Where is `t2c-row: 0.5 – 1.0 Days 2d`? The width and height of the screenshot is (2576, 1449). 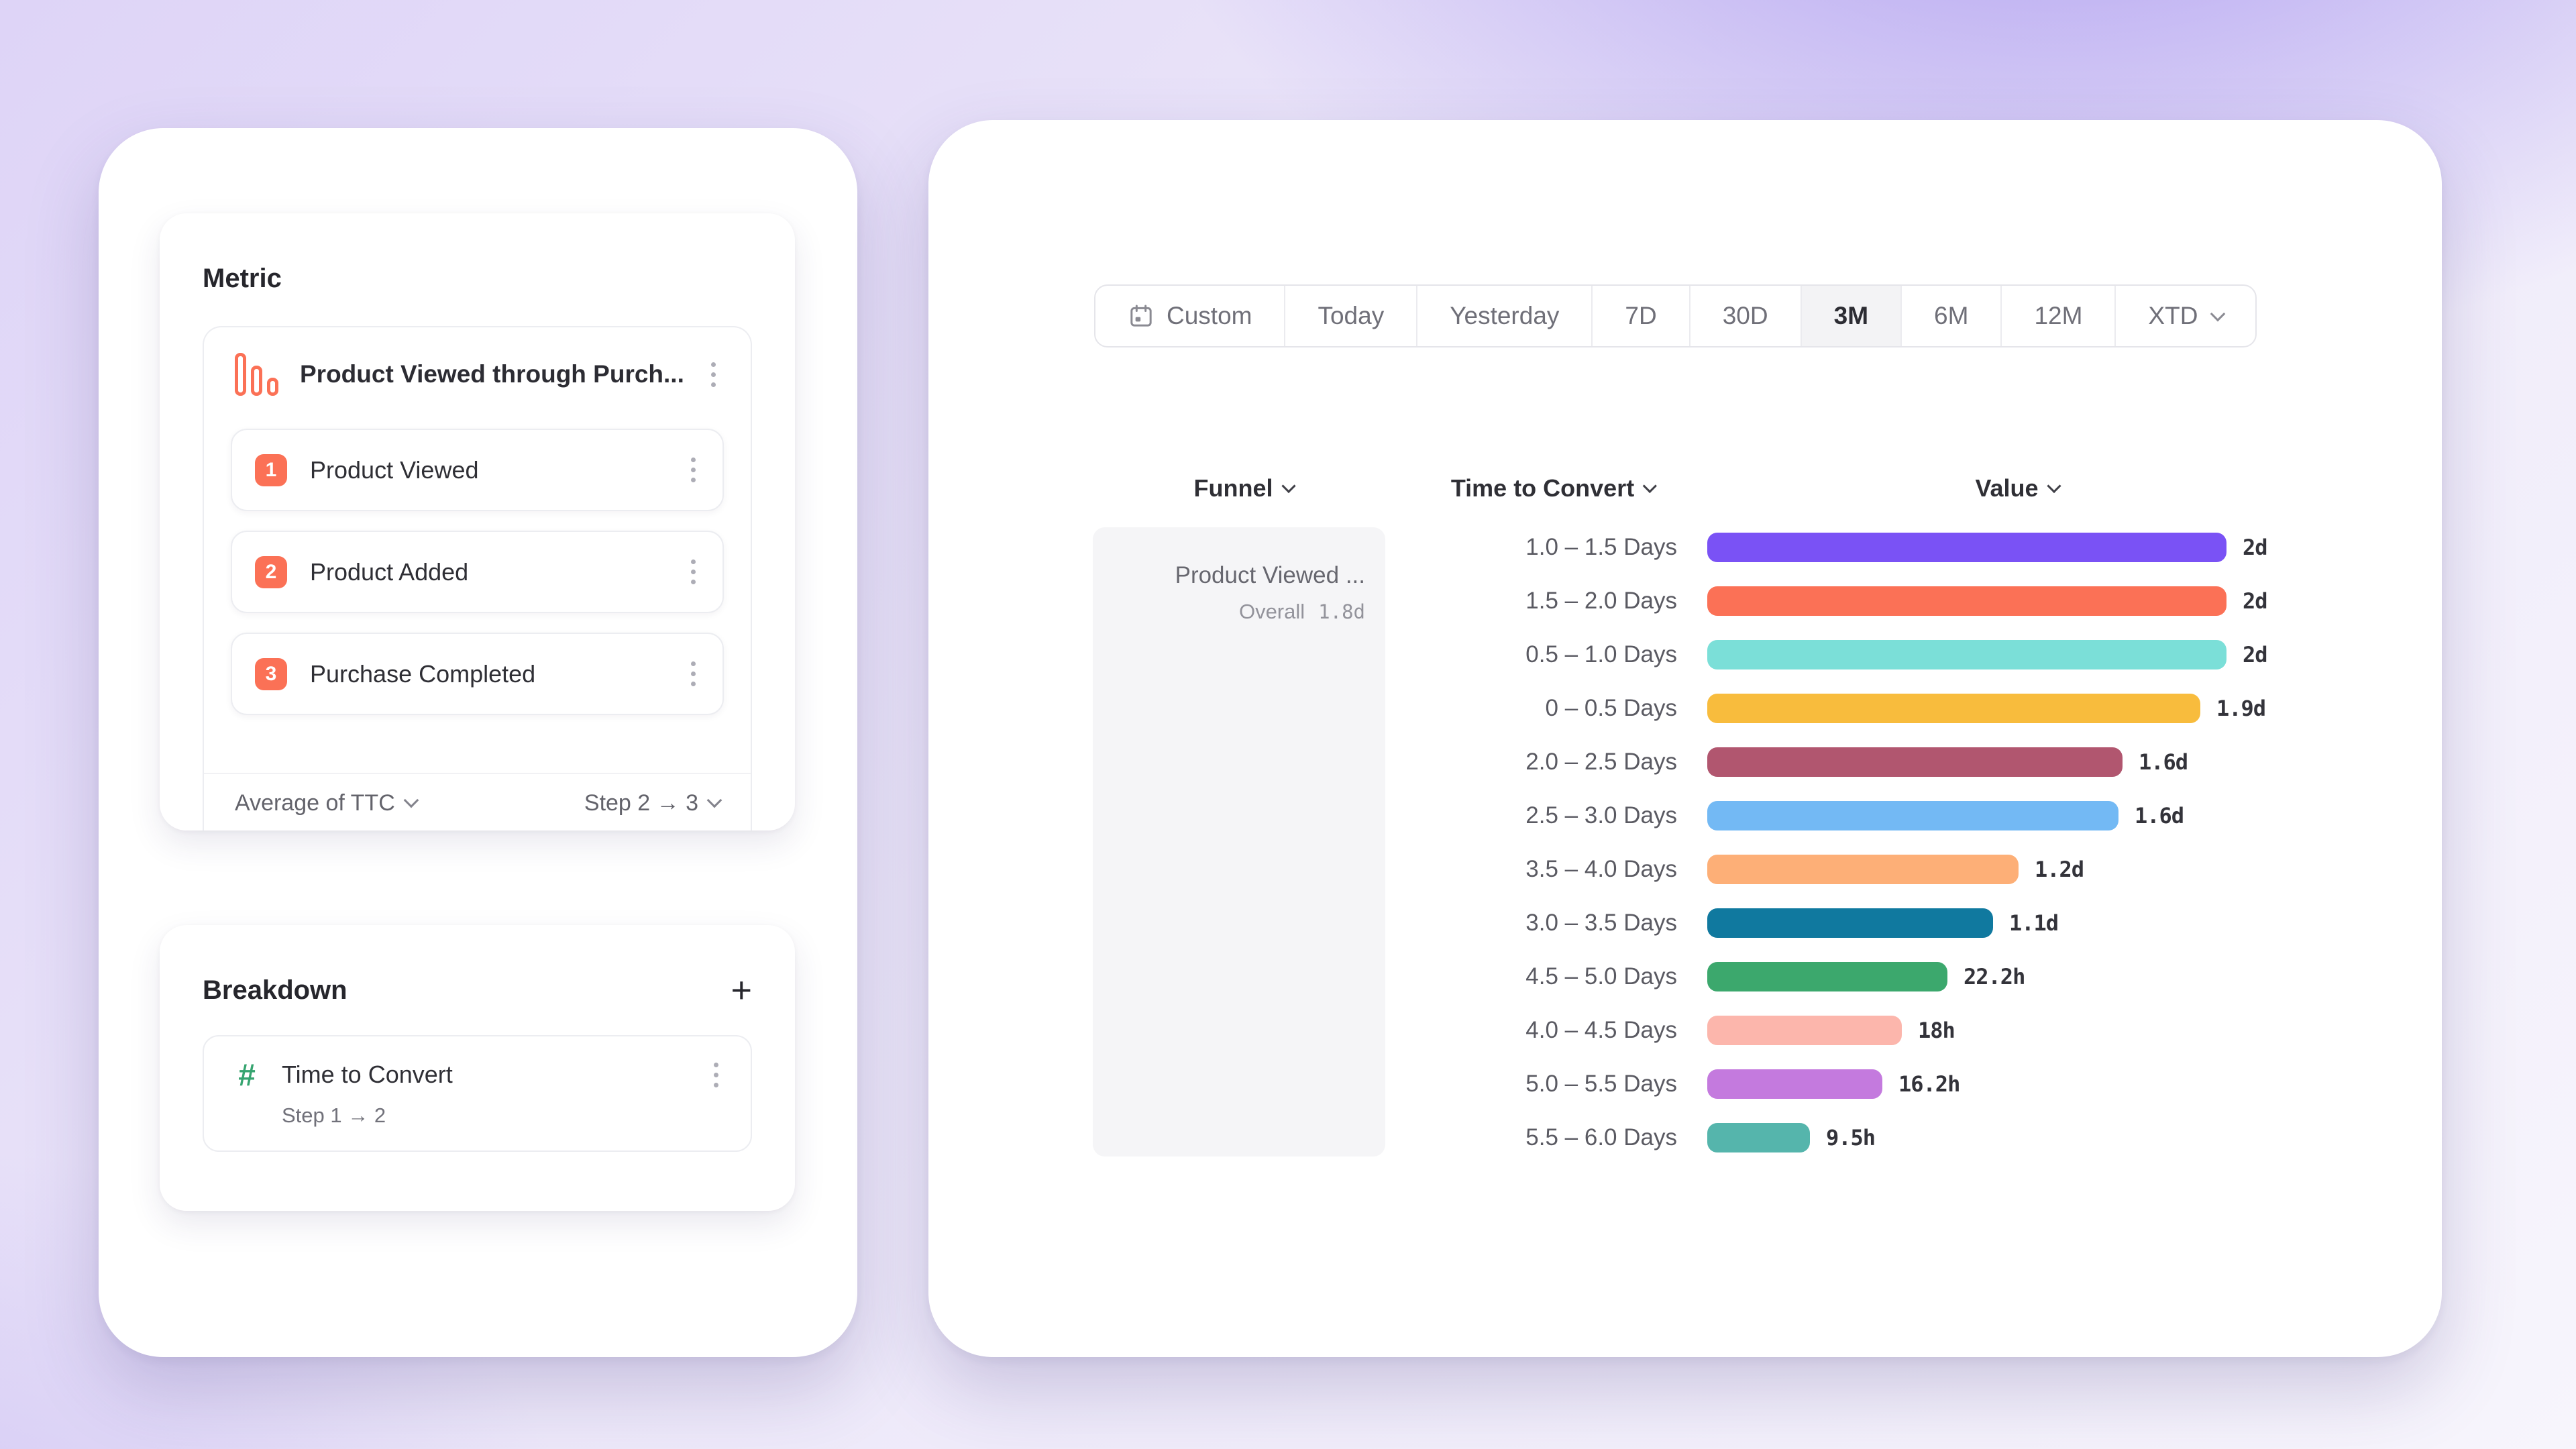 t2c-row: 0.5 – 1.0 Days 2d is located at coordinates (1833, 655).